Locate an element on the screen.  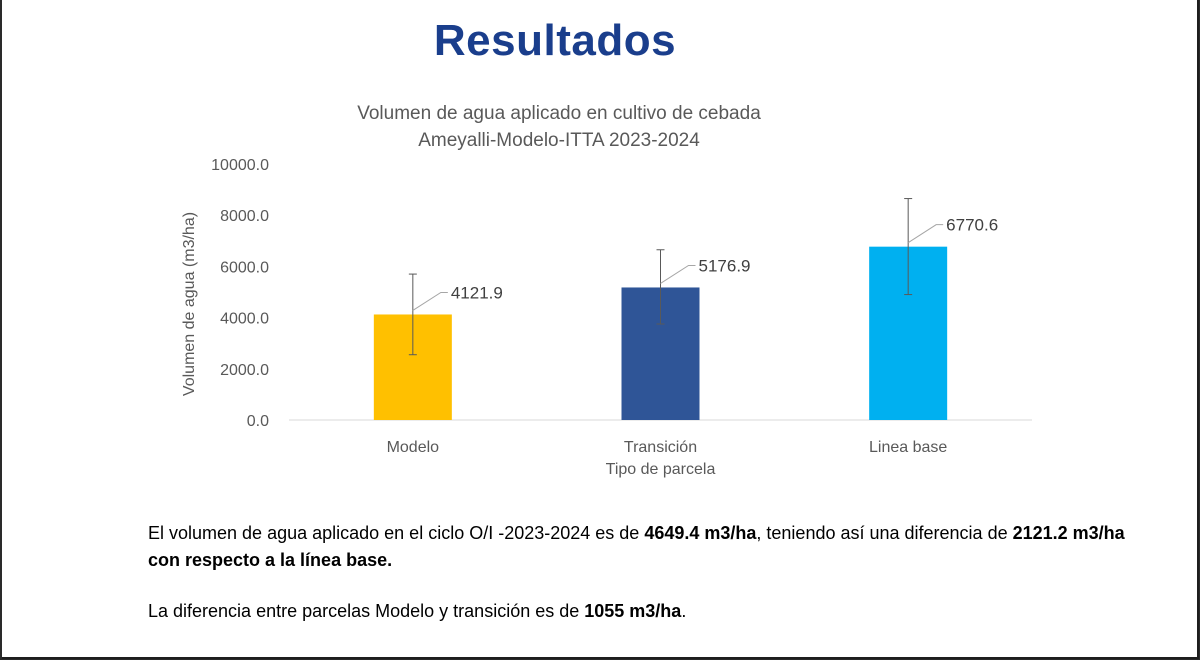
y-tick-label: 0.0 is located at coordinates (258, 421).